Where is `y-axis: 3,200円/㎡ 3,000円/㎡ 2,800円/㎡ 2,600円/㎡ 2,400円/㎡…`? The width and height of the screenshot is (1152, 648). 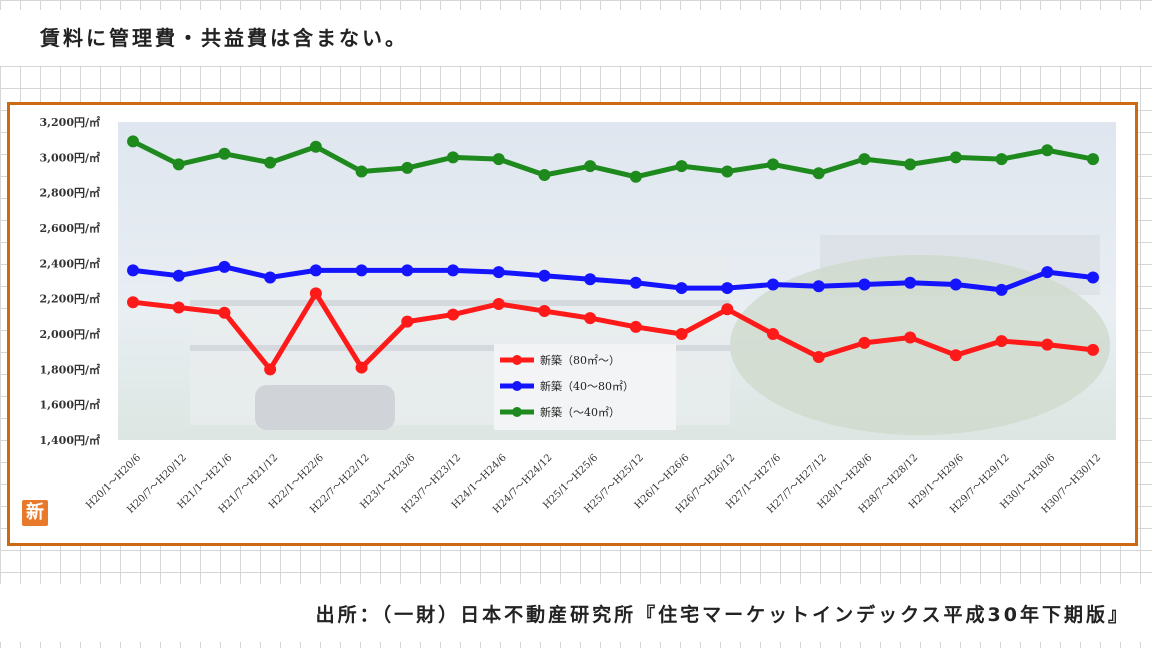 y-axis: 3,200円/㎡ 3,000円/㎡ 2,800円/㎡ 2,600円/㎡ 2,400円/㎡… is located at coordinates (70, 281).